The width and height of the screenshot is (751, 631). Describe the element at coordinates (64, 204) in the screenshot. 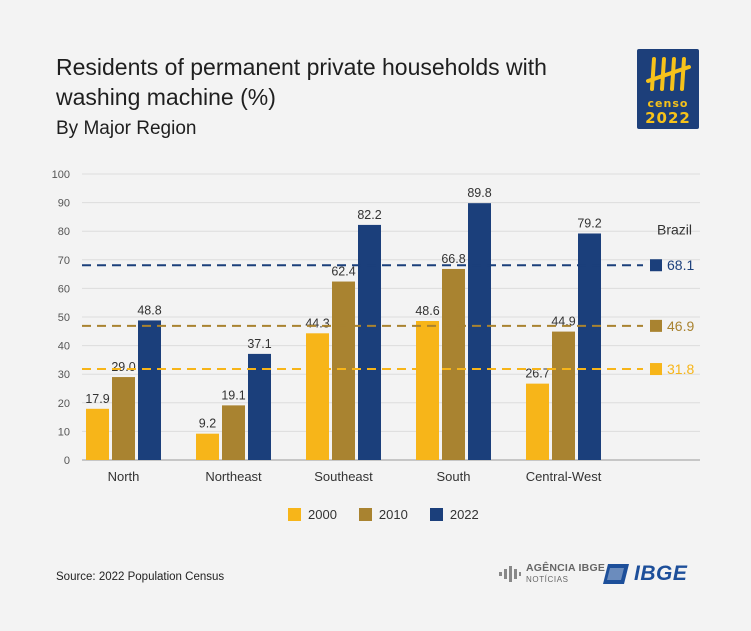

I see `y-tick-label: 90` at that location.